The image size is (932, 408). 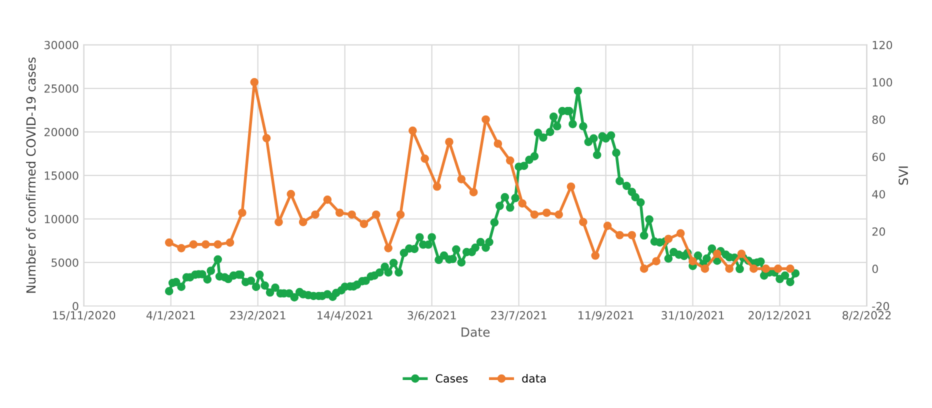 What do you see at coordinates (866, 315) in the screenshot?
I see `x-tick-label: 8/2/2022` at bounding box center [866, 315].